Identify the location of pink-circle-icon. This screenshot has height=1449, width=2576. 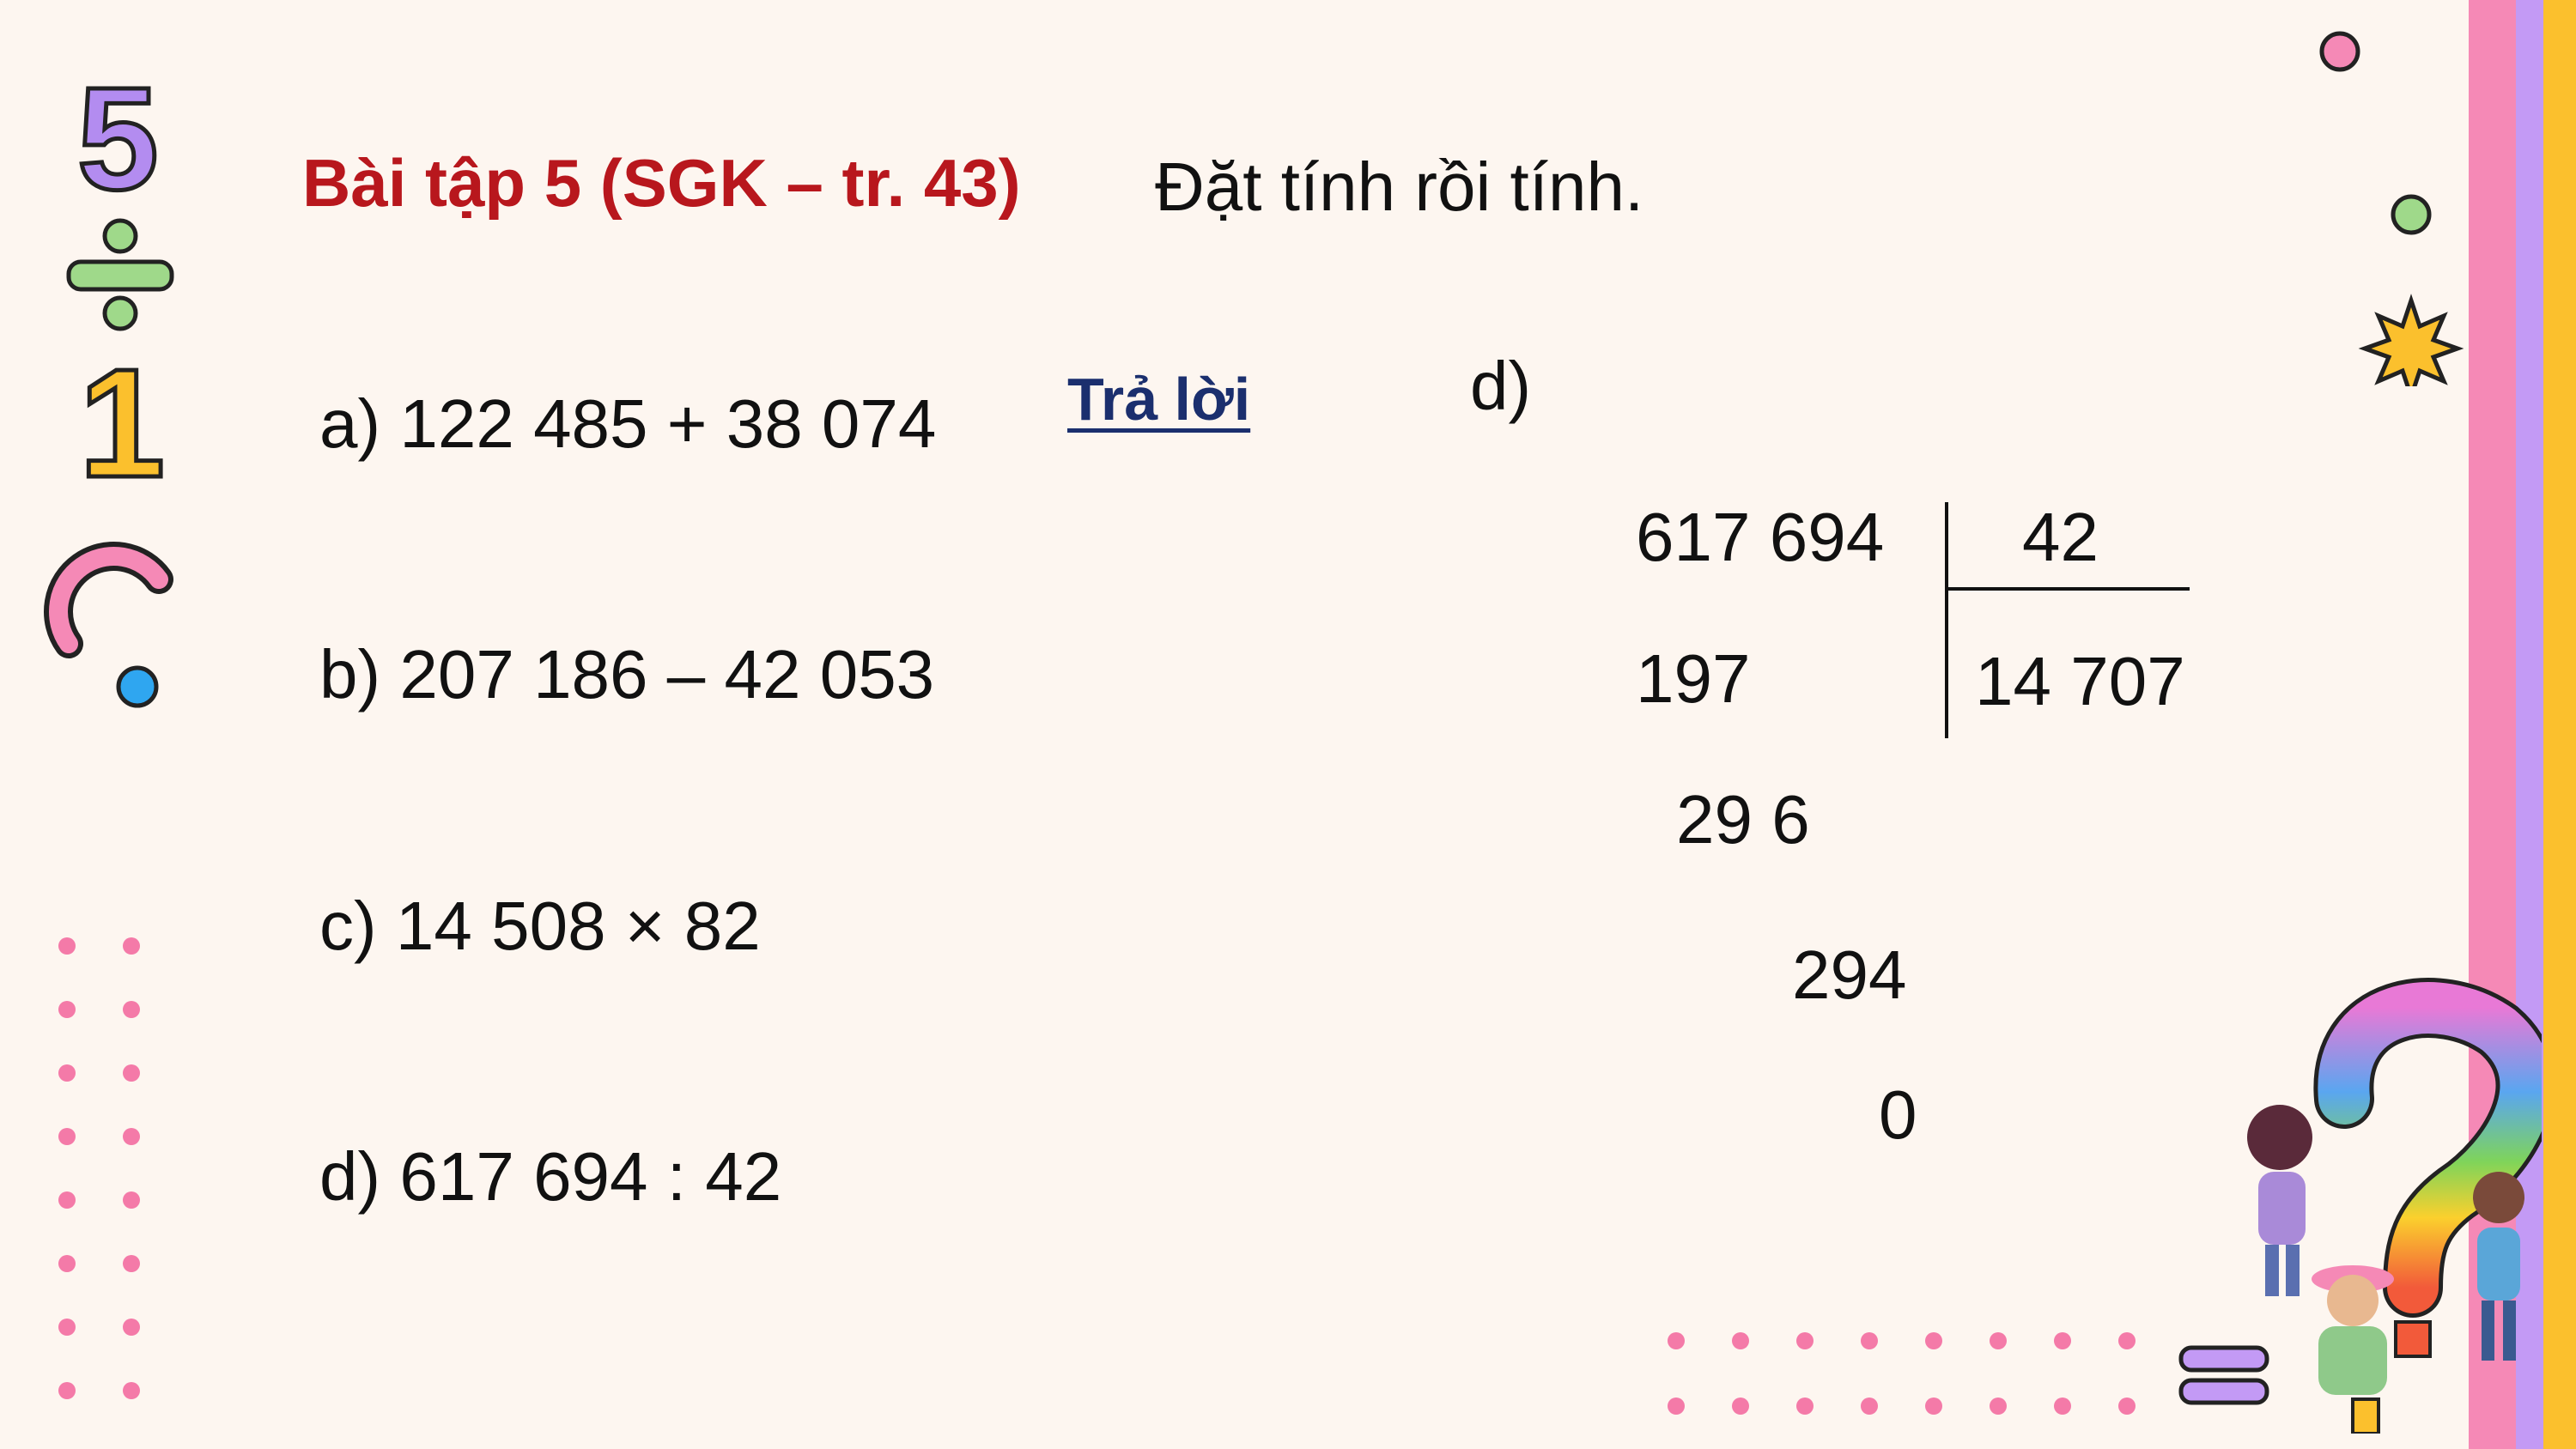
(2339, 51).